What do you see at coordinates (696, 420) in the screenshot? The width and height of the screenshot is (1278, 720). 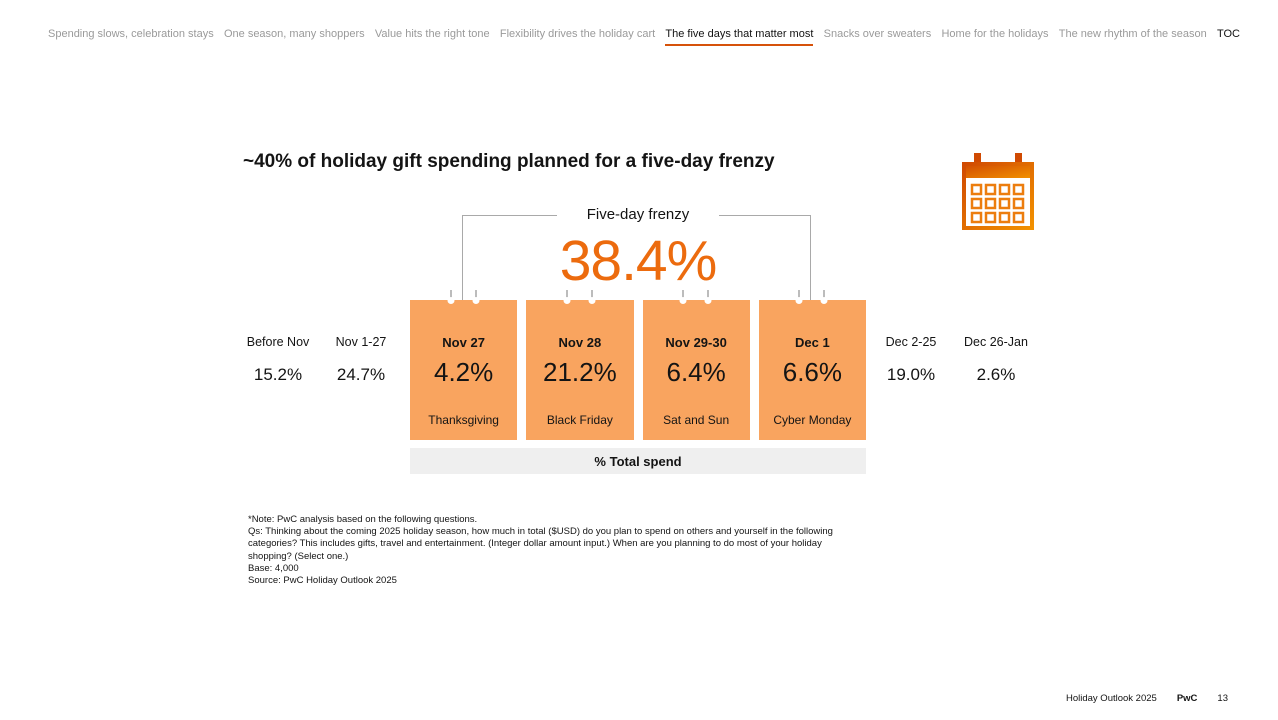 I see `day-name: Sat and Sun` at bounding box center [696, 420].